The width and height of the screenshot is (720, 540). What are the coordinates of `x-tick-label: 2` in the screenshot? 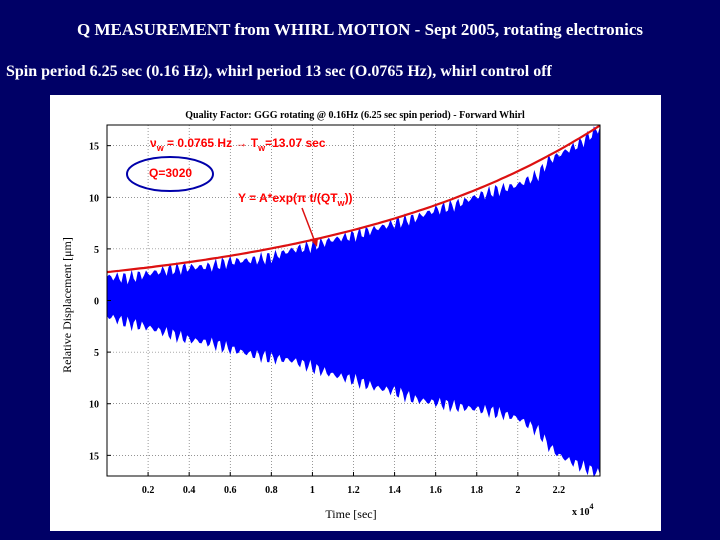 It's located at (517, 490).